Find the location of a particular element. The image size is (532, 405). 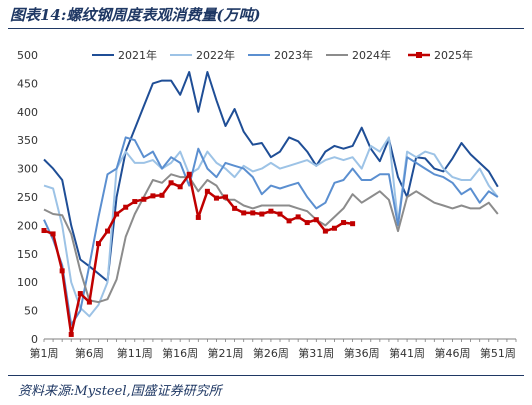

chart-title: 图表14:螺纹钢周度表观消费量(万吨) is located at coordinates (135, 15).